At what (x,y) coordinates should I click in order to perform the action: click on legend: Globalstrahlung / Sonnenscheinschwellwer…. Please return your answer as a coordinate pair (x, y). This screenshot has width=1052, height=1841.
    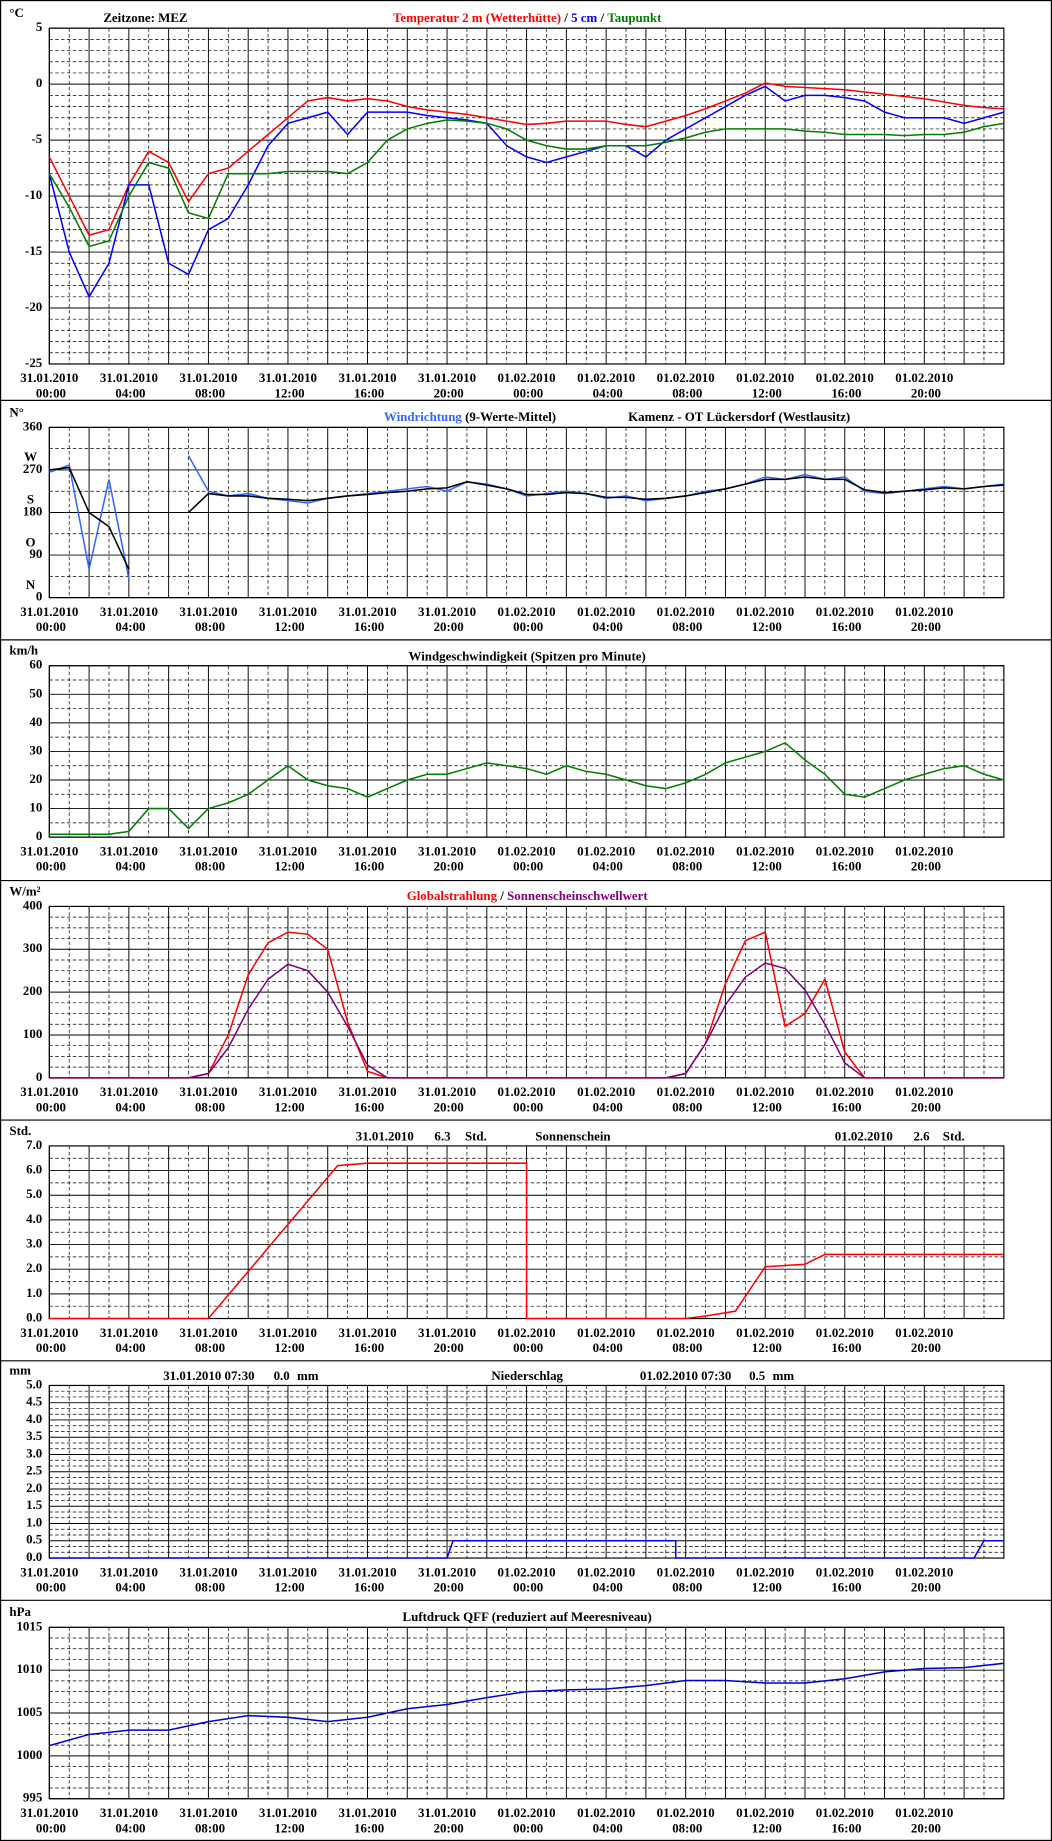
    Looking at the image, I should click on (528, 895).